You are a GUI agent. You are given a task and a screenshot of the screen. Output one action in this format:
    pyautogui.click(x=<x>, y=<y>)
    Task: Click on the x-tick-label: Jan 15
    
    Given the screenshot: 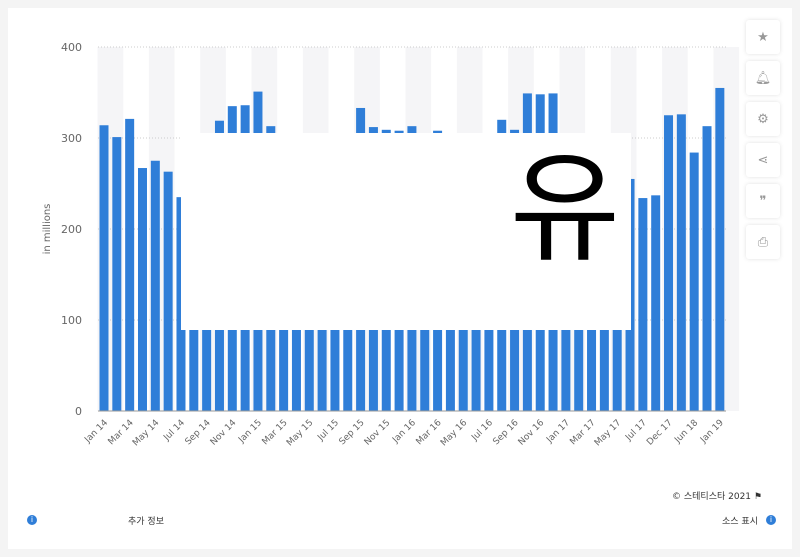 What is the action you would take?
    pyautogui.click(x=250, y=432)
    